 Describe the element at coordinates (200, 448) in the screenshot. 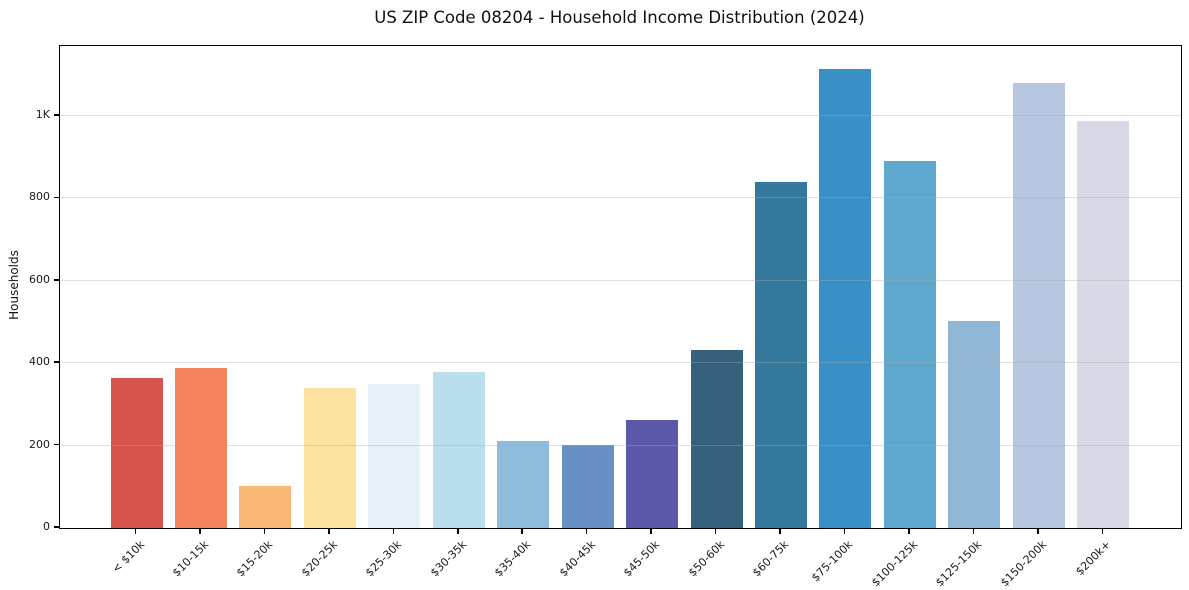

I see `bar--10-15k` at that location.